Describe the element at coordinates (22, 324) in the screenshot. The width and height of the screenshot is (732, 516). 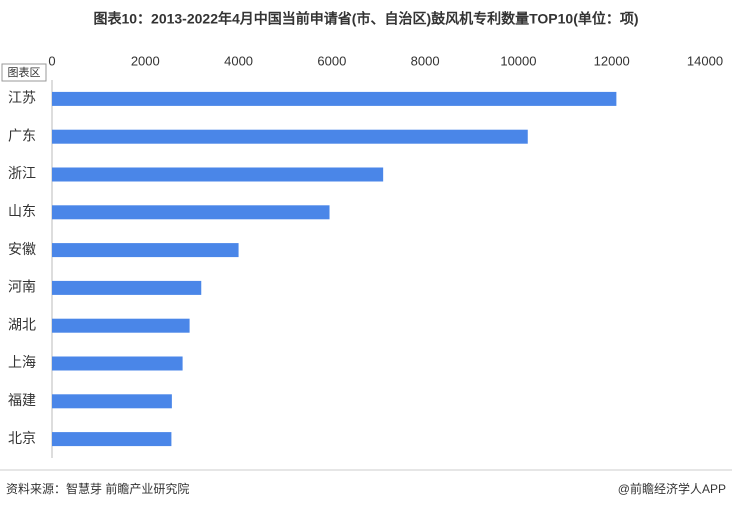
I see `y-tick-label: 湖北` at that location.